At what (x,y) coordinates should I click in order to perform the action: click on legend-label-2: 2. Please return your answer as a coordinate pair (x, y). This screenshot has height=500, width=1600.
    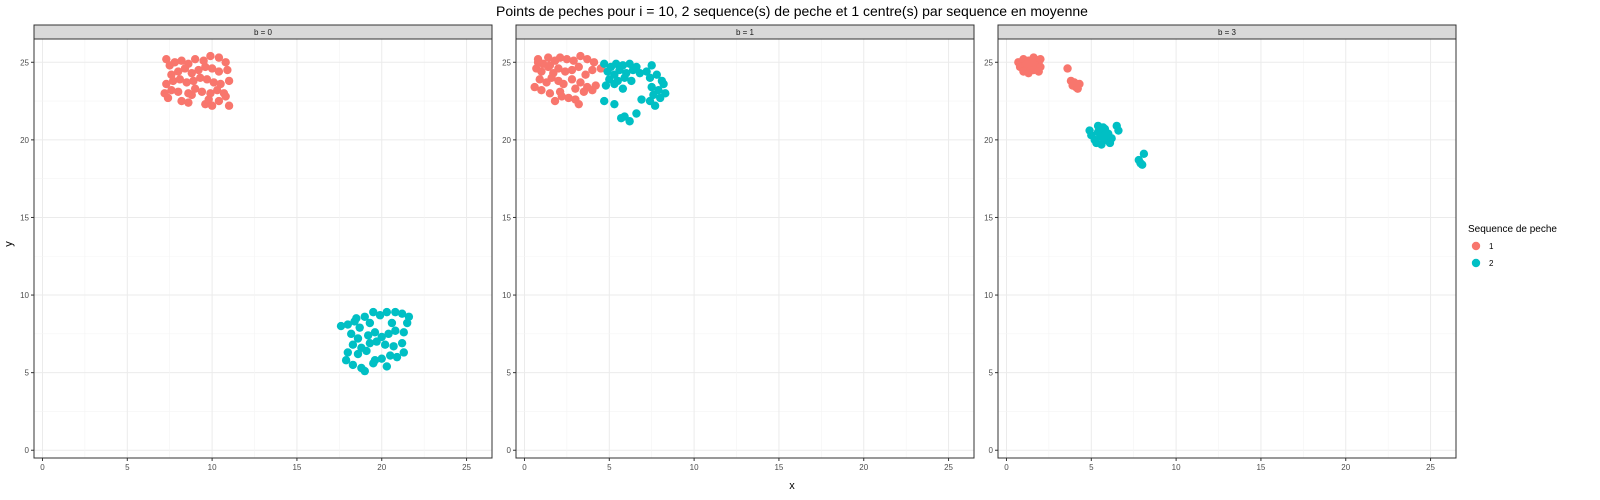
    Looking at the image, I should click on (1491, 263).